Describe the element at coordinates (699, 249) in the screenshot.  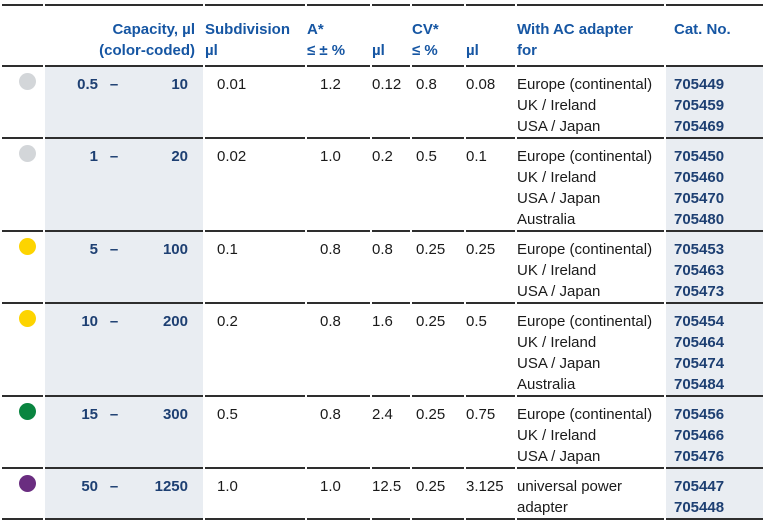
I see `cat-no-value: 705453` at that location.